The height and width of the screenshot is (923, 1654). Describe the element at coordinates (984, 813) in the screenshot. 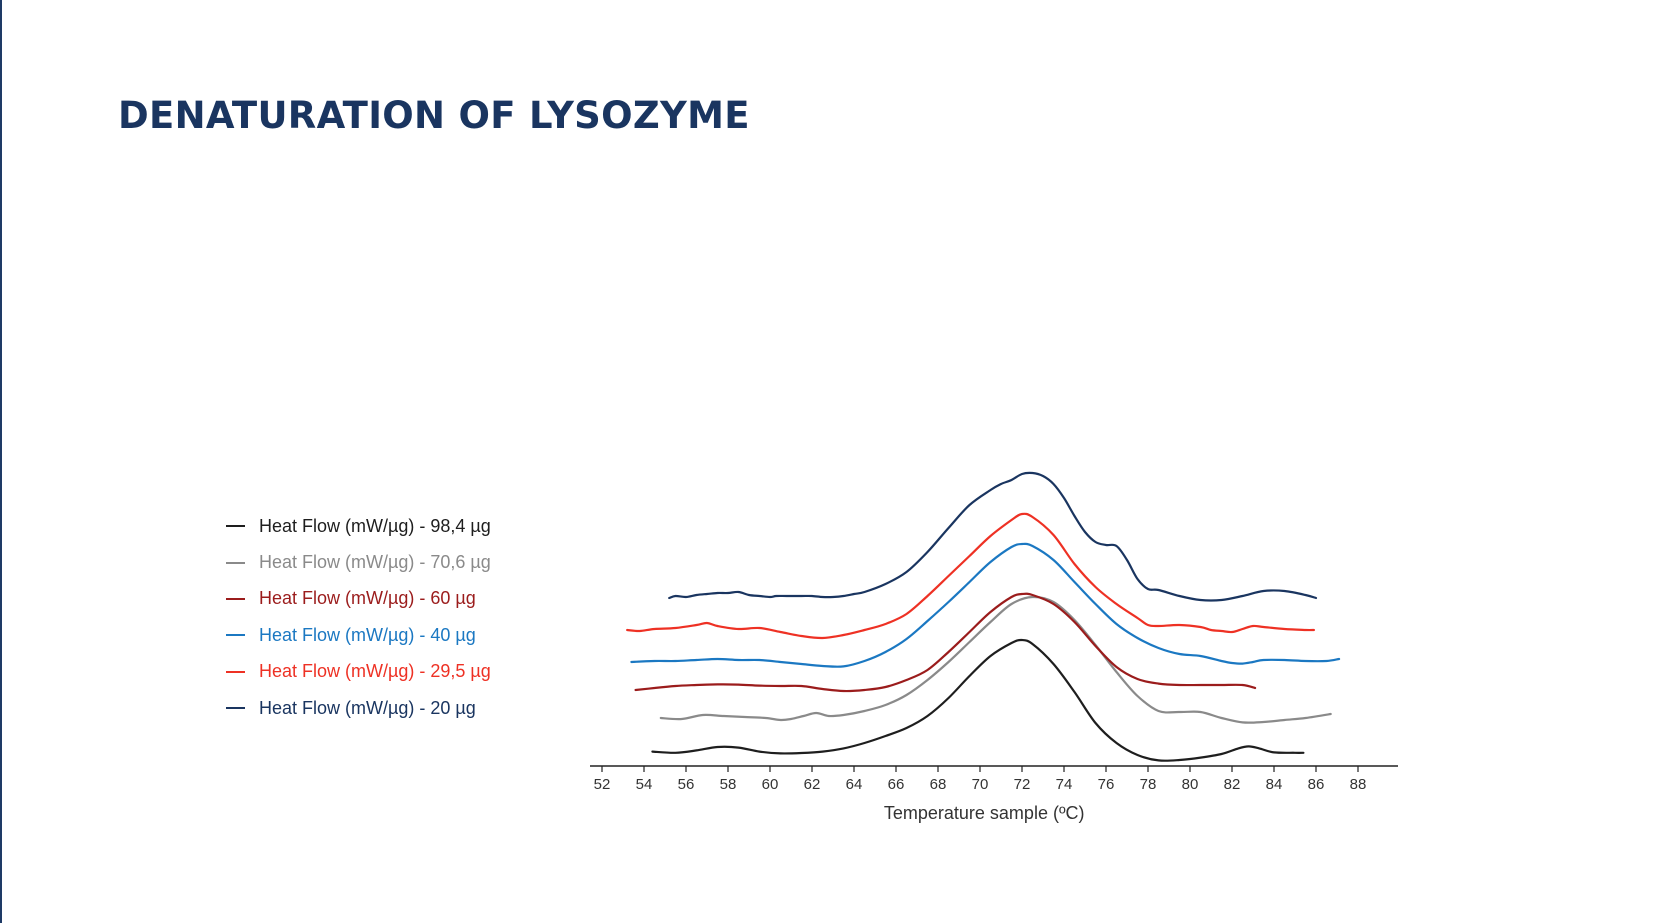

I see `x-axis-title: Temperature sample (ºC)` at that location.